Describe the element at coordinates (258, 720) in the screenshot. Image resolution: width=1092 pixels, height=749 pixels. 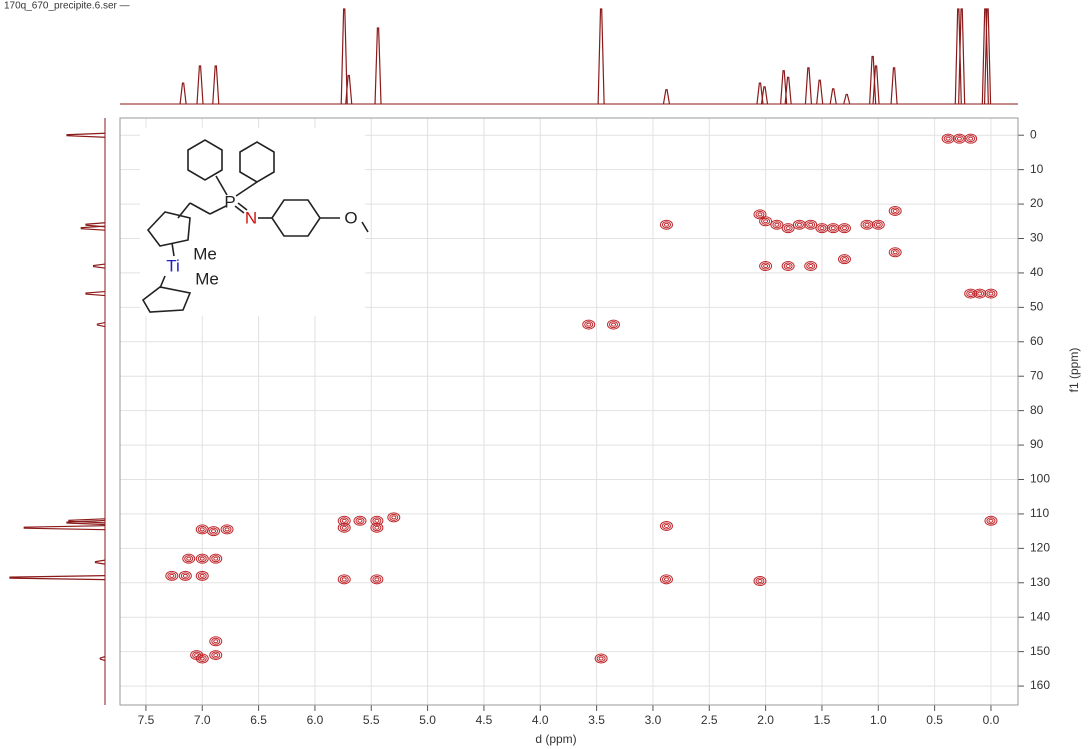
I see `x-tick-label: 6.5` at that location.